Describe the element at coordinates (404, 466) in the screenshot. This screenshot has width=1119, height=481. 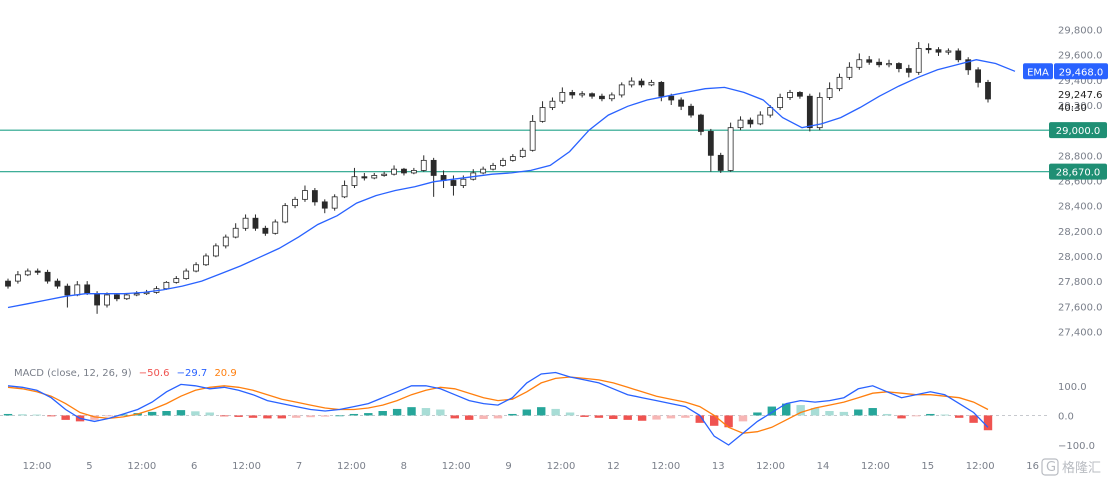
I see `x-tick-label: 8` at that location.